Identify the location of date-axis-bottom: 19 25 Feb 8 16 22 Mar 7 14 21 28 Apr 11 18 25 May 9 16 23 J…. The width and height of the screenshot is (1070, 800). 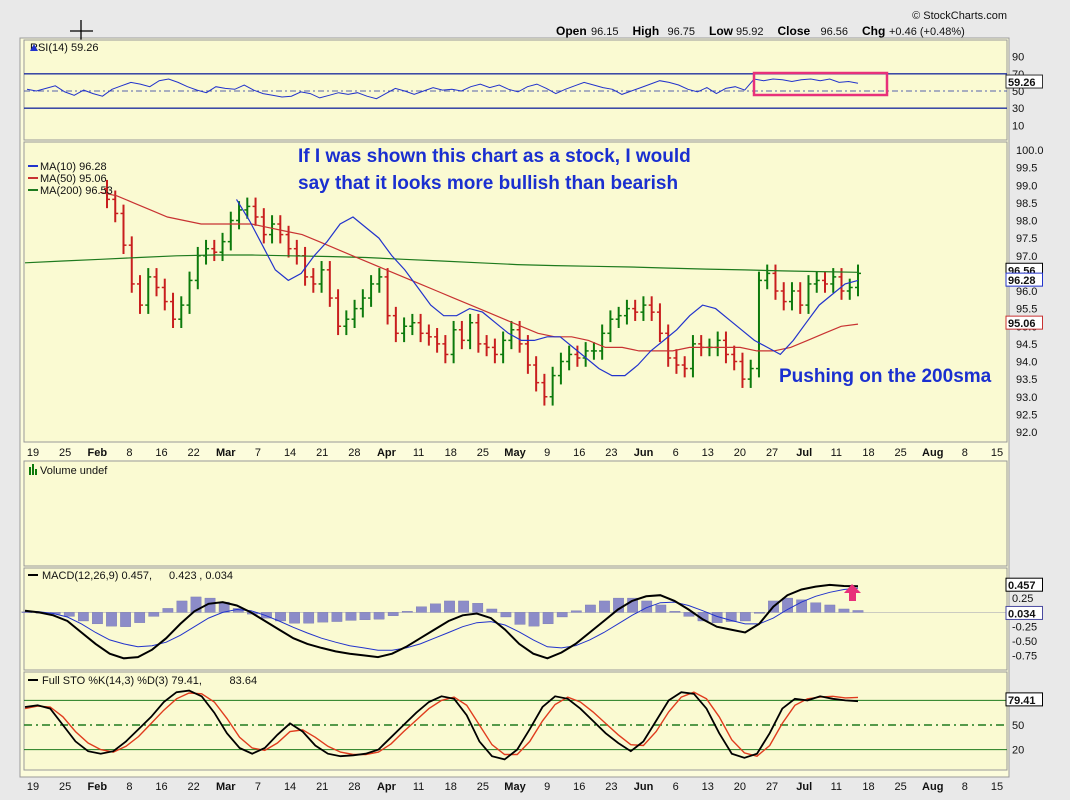
(515, 787).